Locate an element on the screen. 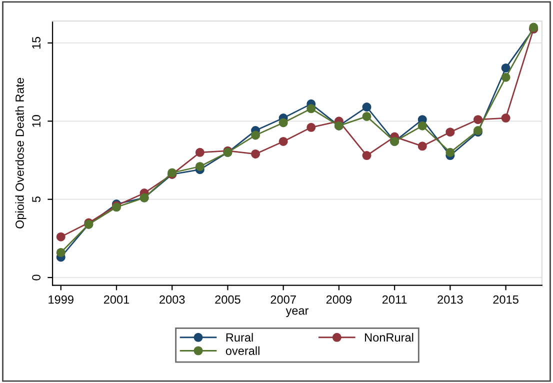  x-tick-label: 2005 is located at coordinates (227, 299).